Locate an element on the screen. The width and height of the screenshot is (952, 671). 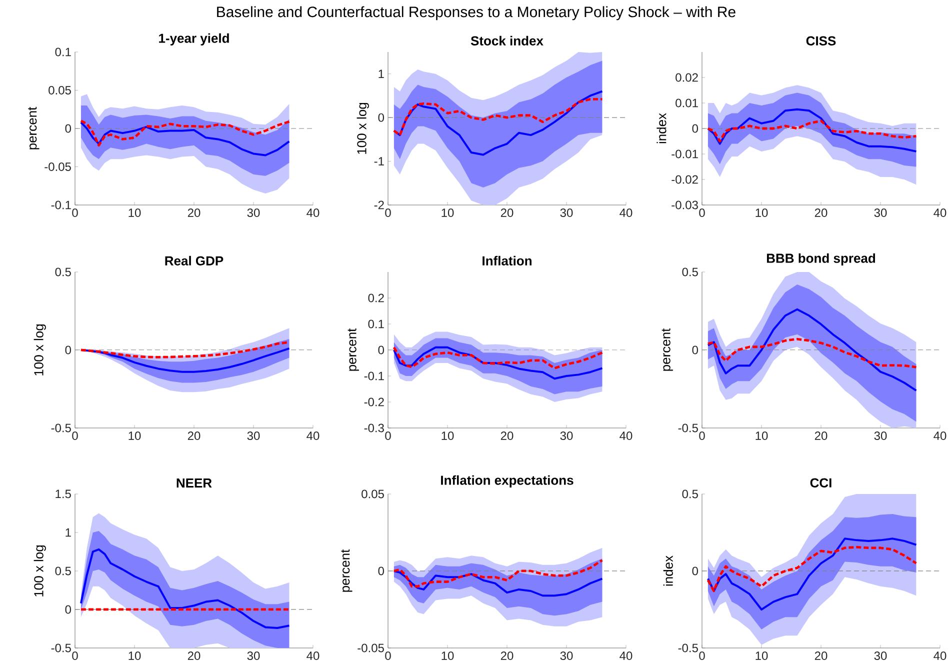
y-tick-label: -0.05 is located at coordinates (371, 648).